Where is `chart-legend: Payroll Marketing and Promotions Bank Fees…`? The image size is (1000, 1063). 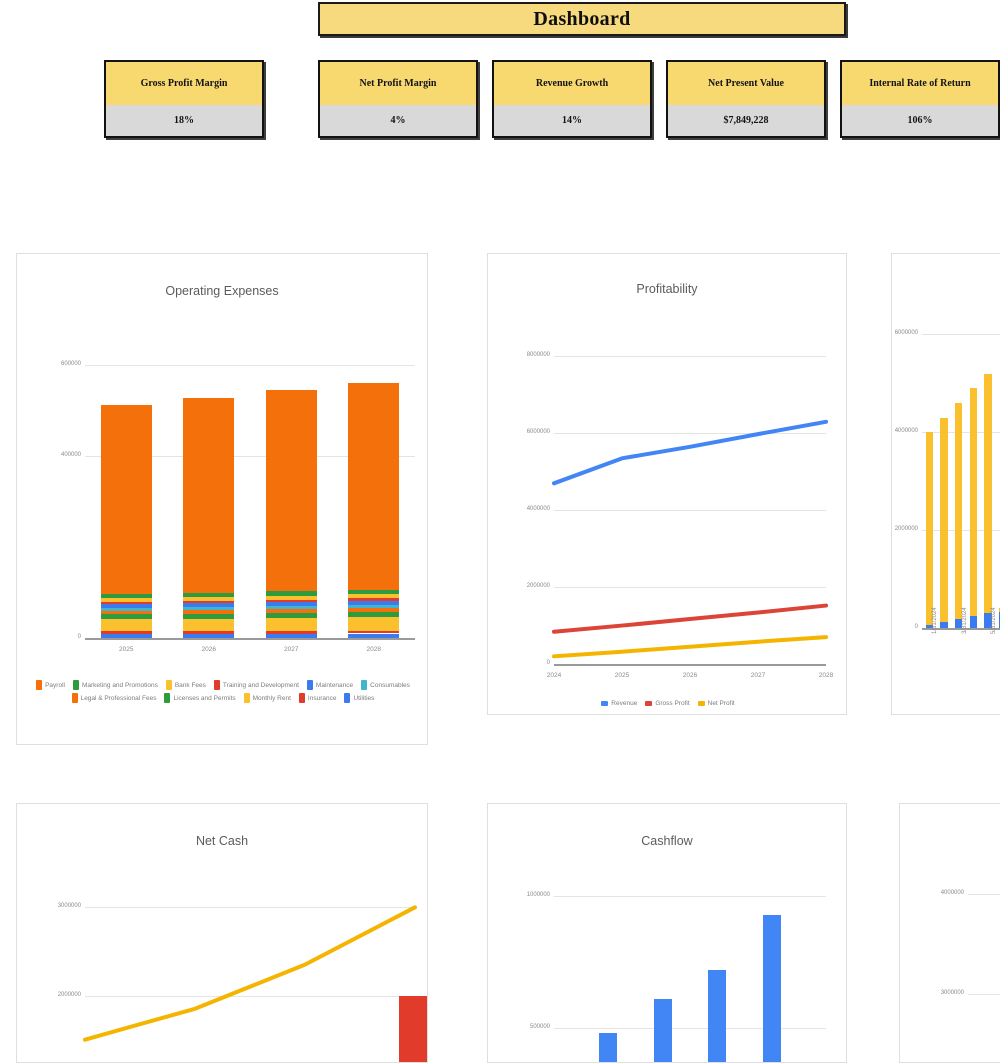 chart-legend: Payroll Marketing and Promotions Bank Fees… is located at coordinates (223, 691).